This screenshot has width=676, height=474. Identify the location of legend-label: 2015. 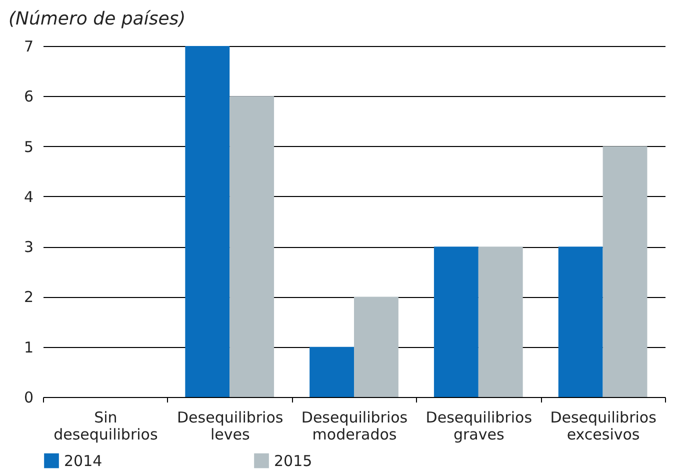
(293, 461).